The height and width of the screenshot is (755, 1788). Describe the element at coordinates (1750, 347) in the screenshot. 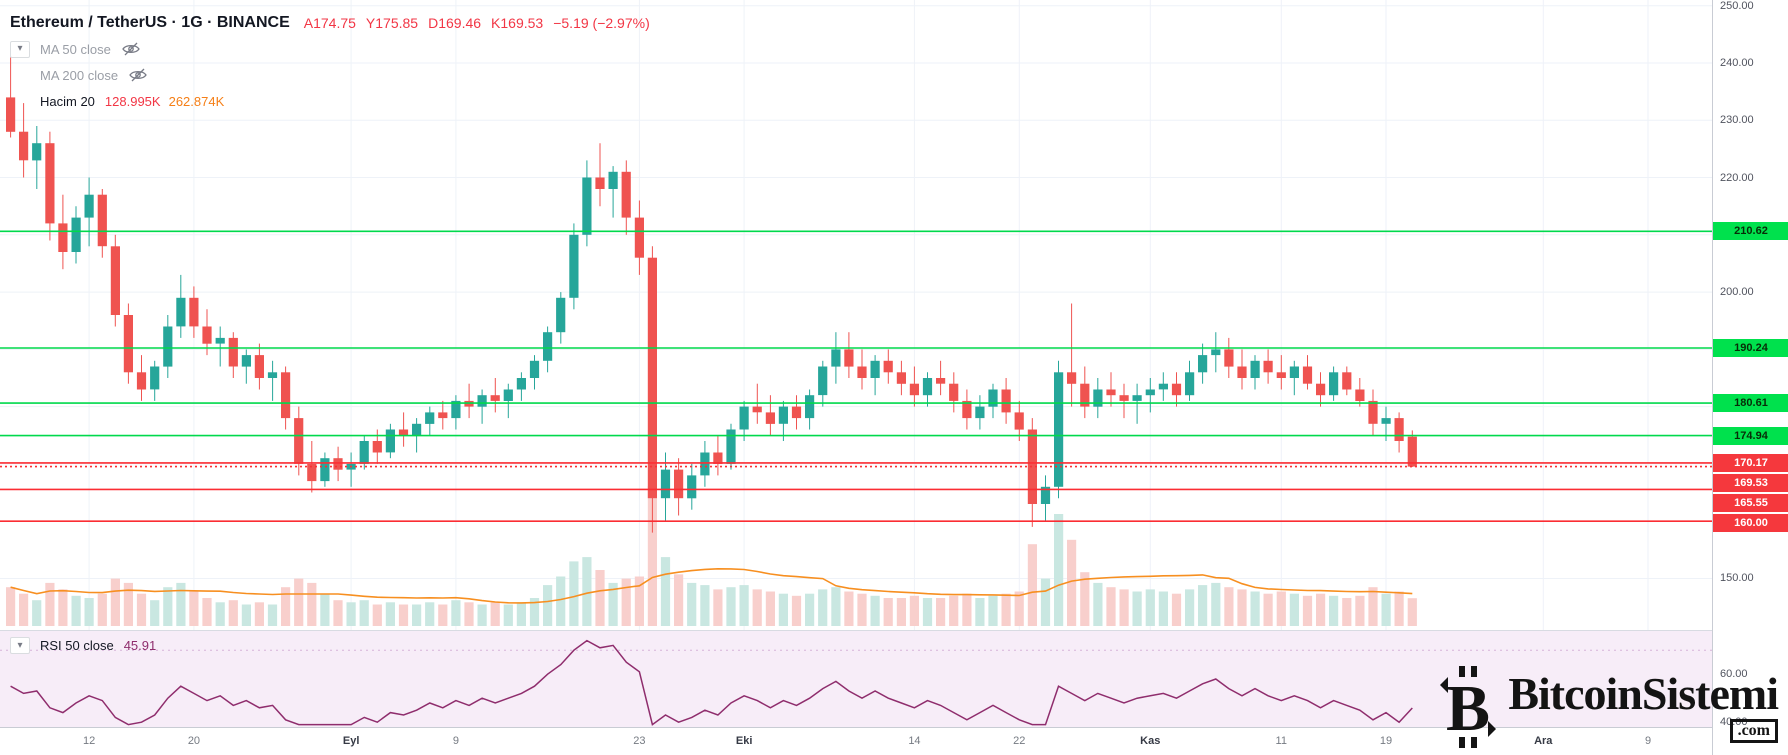

I see `level-price-badge: 190.24` at that location.